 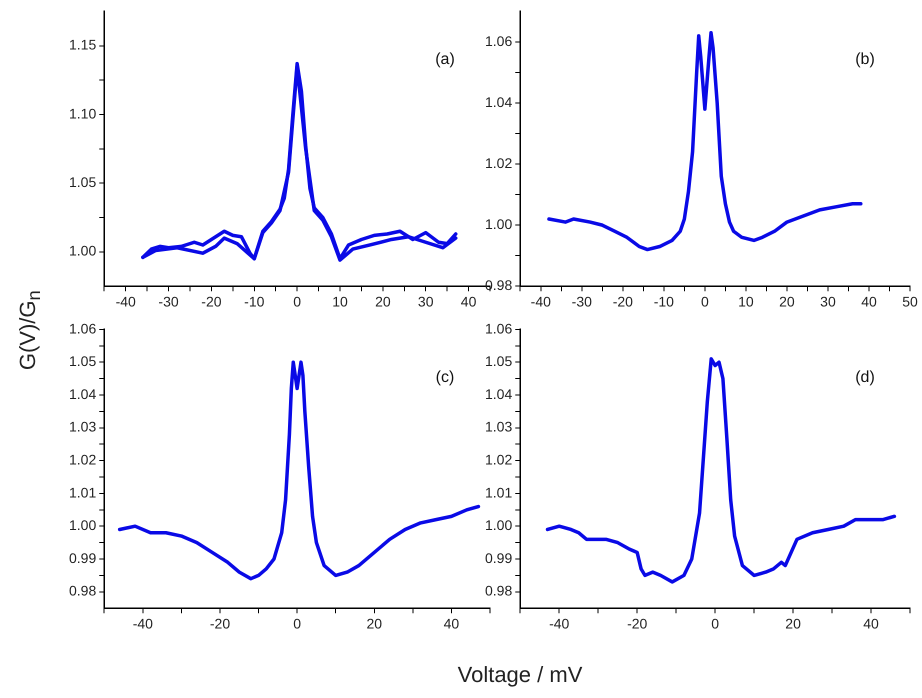 I want to click on annotation: (d), so click(x=865, y=377).